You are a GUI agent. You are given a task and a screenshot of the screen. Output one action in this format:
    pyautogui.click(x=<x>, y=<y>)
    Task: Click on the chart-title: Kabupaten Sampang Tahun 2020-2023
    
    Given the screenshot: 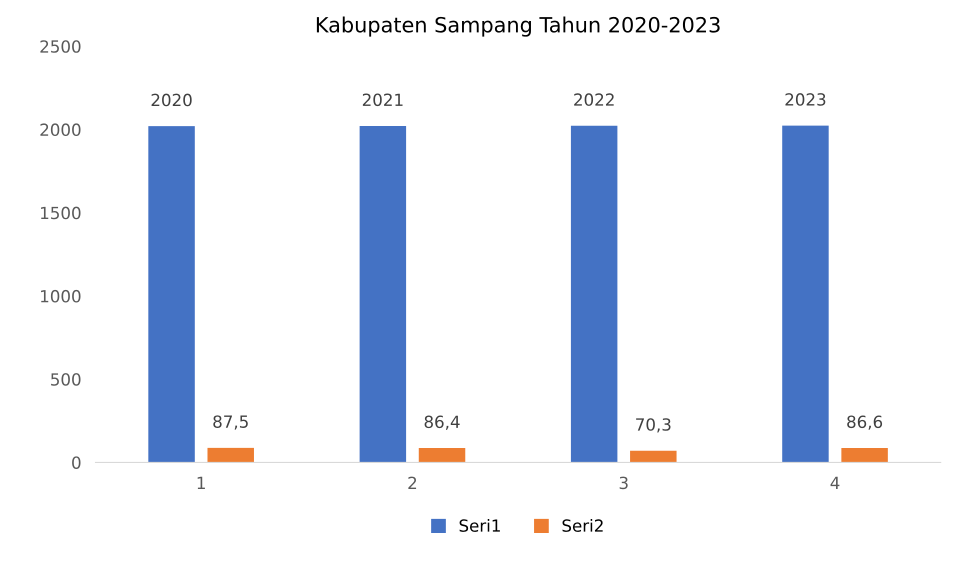 What is the action you would take?
    pyautogui.click(x=518, y=26)
    